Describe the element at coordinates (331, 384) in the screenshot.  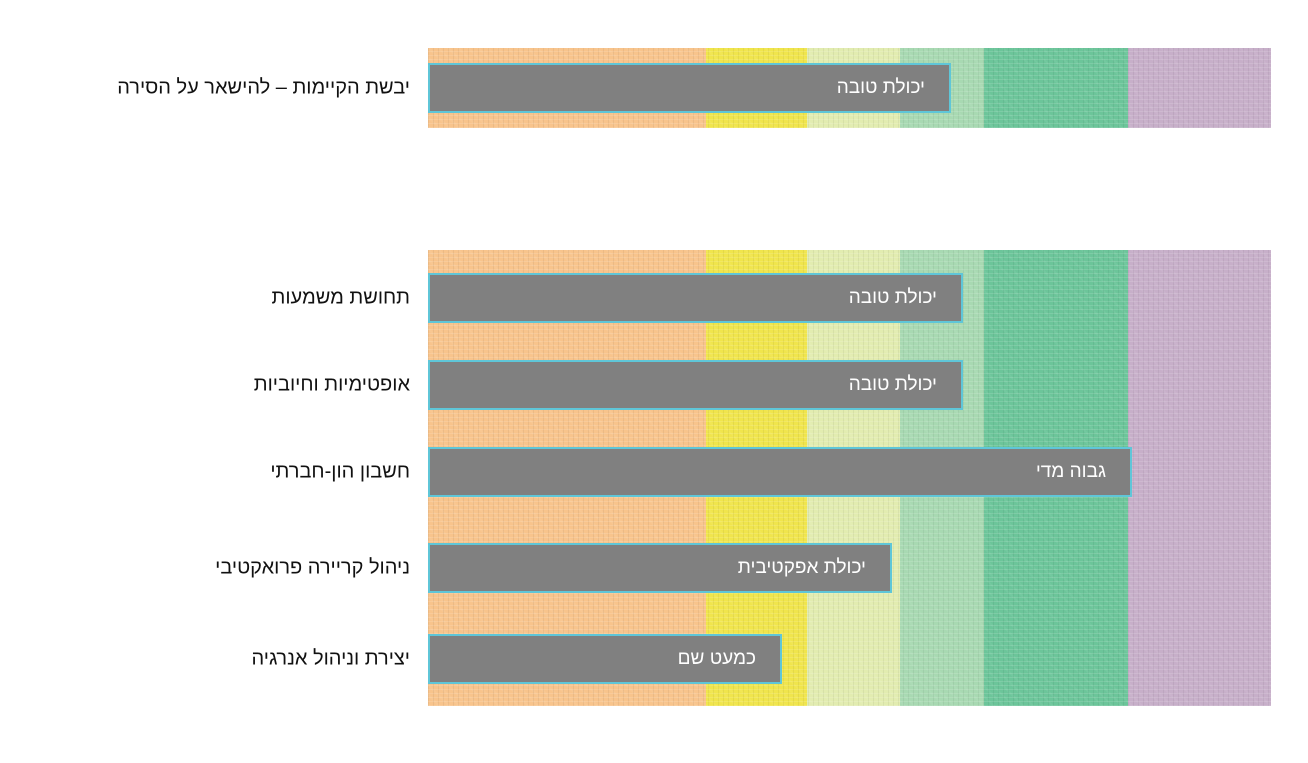
I see `row-label: אופטימיות וחיוביות` at that location.